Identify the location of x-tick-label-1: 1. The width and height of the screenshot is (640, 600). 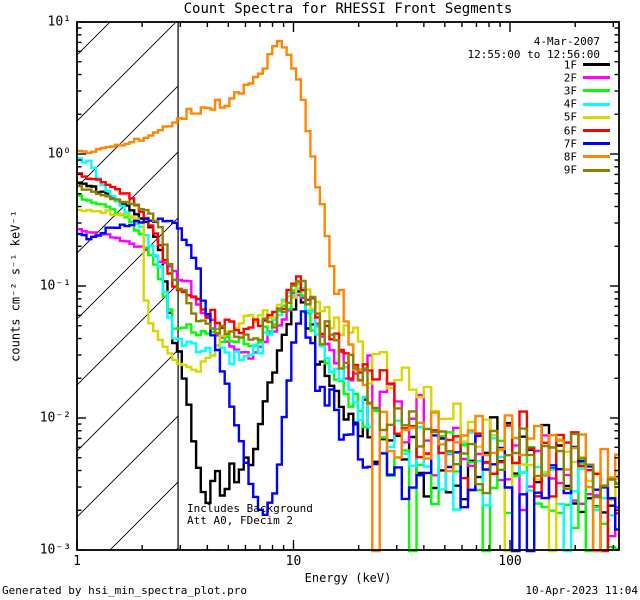
(77, 561).